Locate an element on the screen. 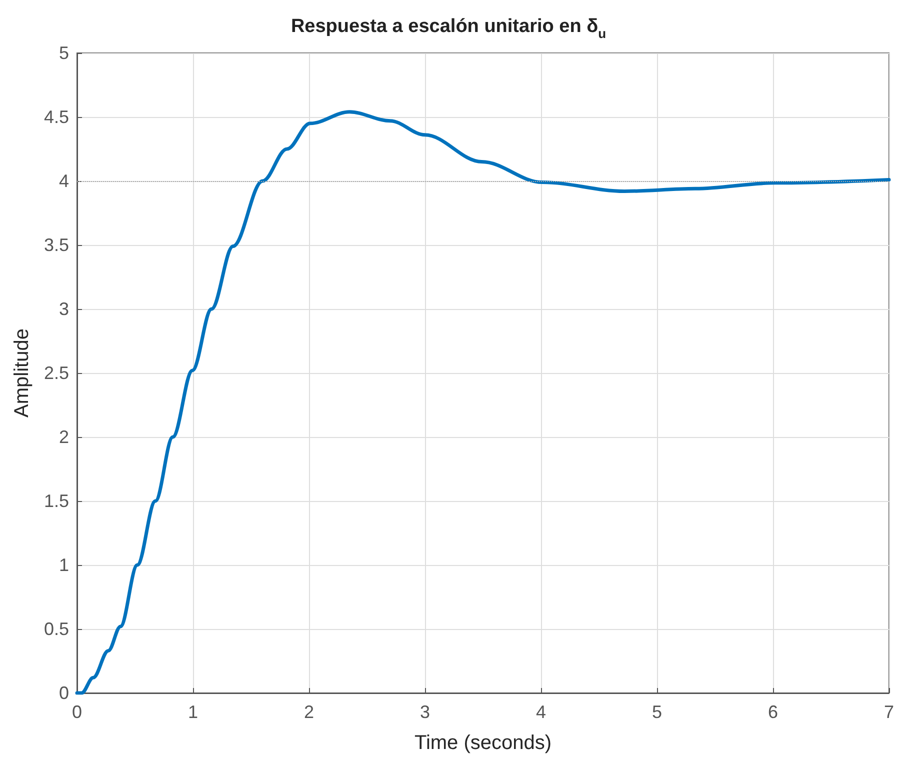 The width and height of the screenshot is (897, 758). y-tick-label: 1 is located at coordinates (63, 565).